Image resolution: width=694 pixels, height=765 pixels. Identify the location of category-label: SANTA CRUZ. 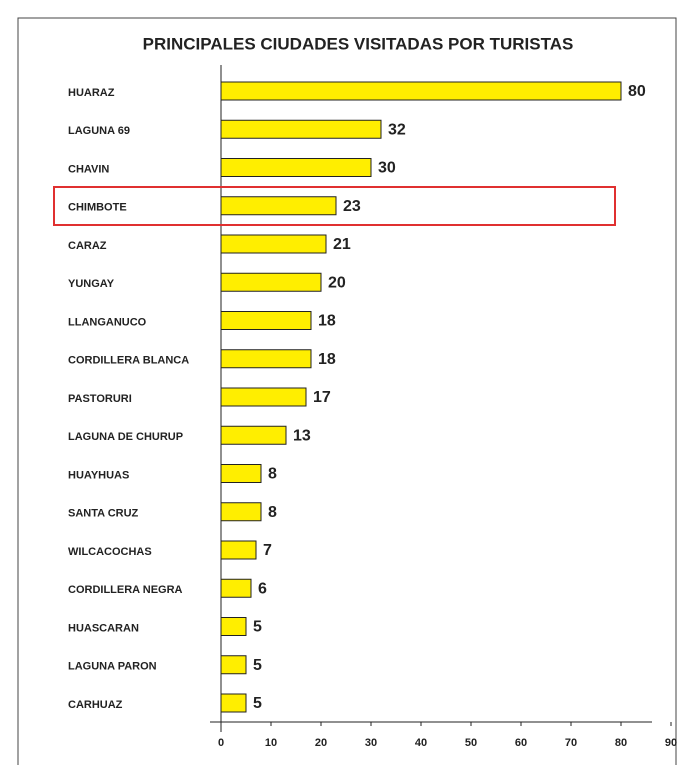
(103, 514).